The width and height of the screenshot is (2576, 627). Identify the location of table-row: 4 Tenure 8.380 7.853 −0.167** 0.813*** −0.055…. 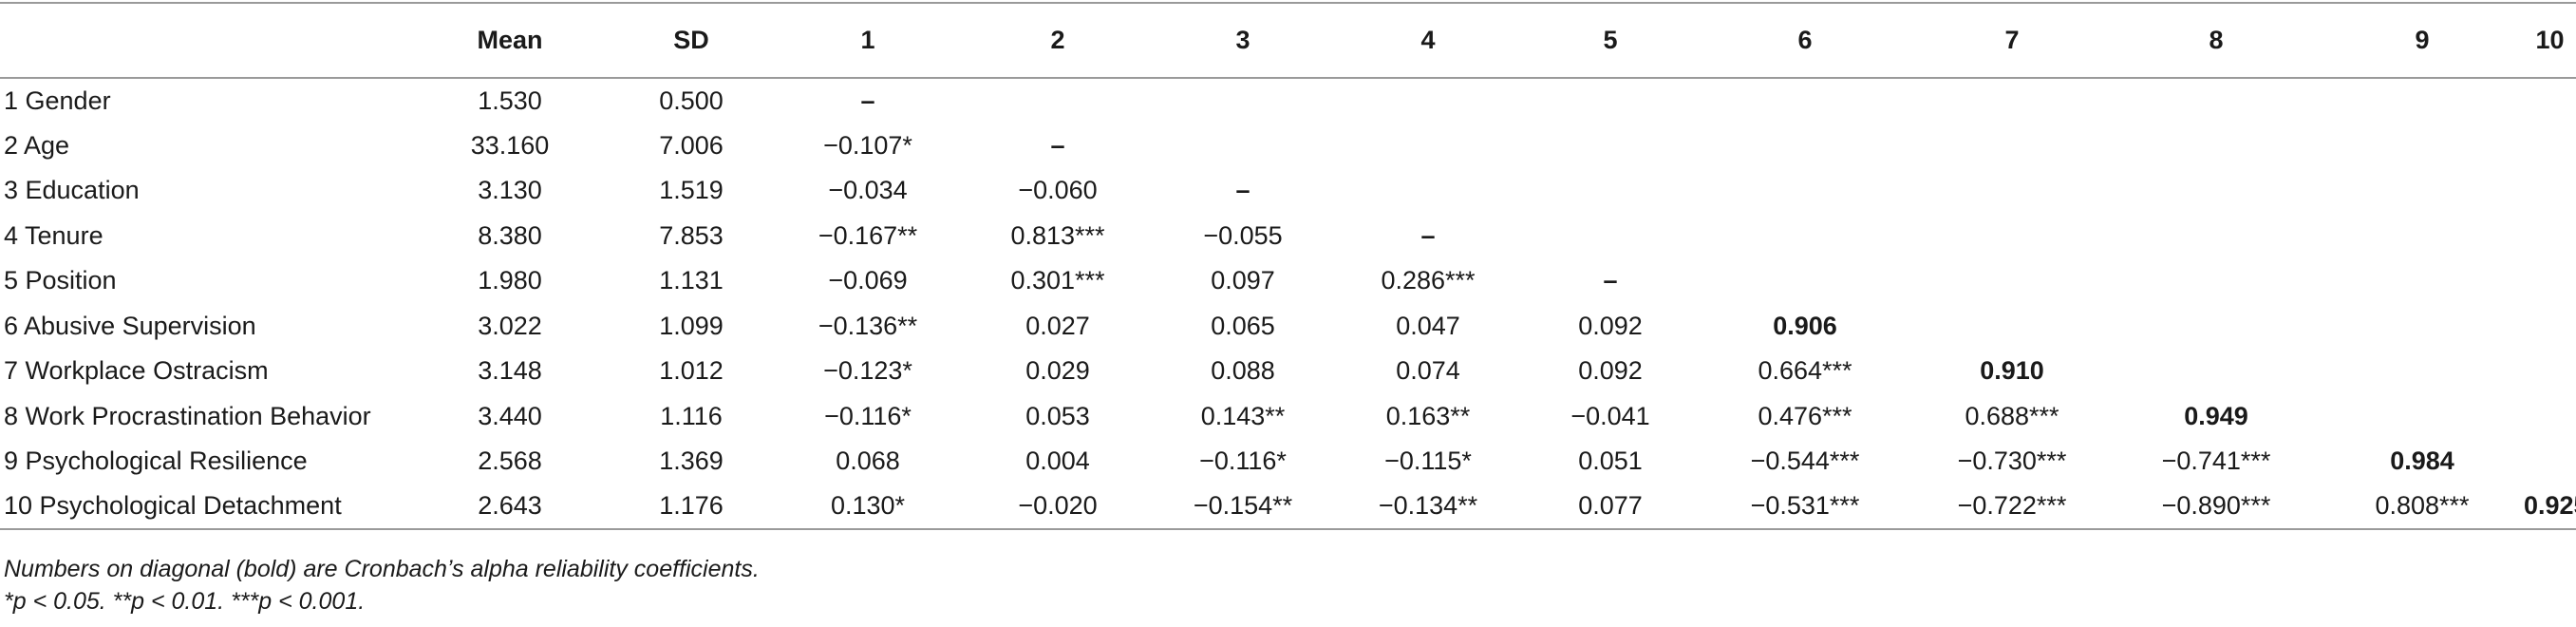
(1288, 236).